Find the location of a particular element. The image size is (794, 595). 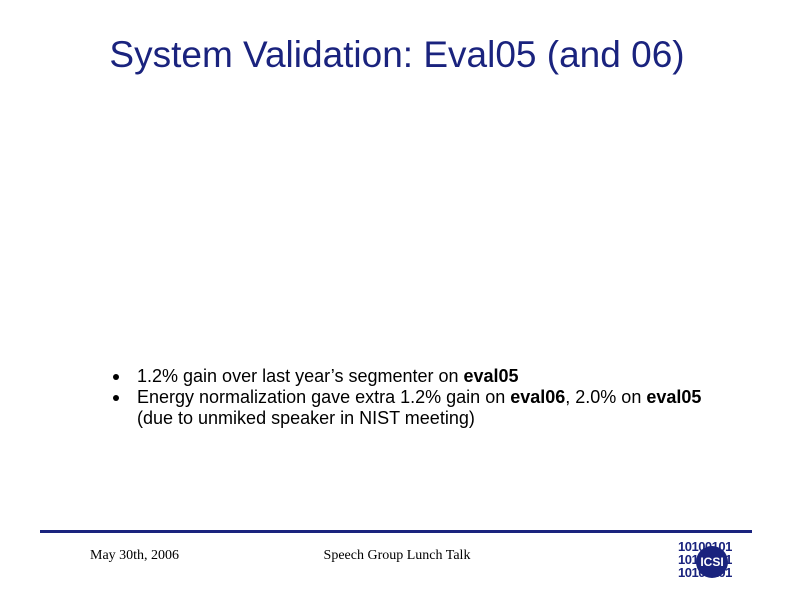

footer-rule is located at coordinates (396, 531).